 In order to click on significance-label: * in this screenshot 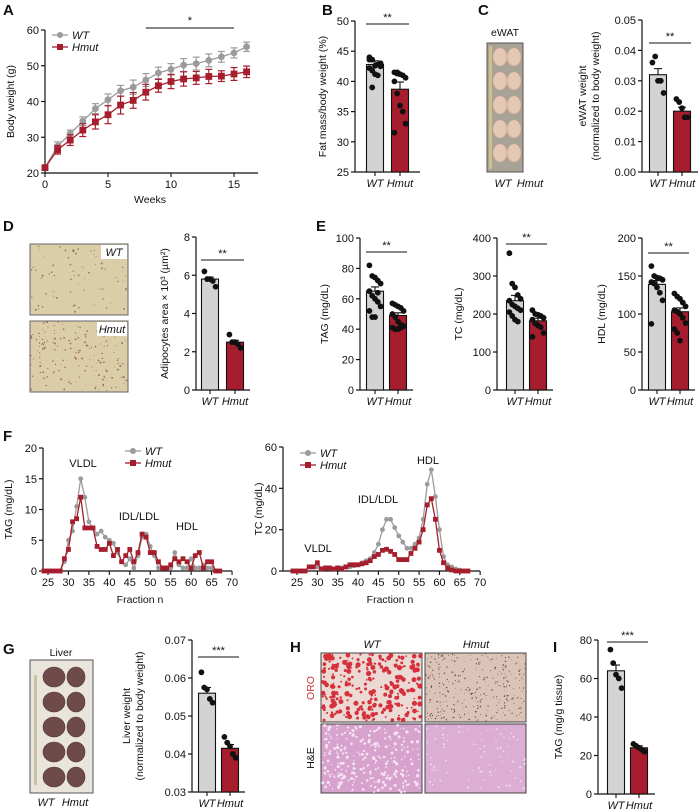, I will do `click(190, 21)`.